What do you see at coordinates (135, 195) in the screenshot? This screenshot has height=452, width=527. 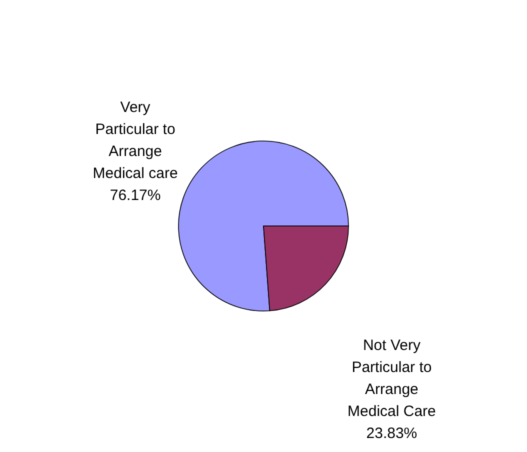 I see `data-label: 76.17%` at bounding box center [135, 195].